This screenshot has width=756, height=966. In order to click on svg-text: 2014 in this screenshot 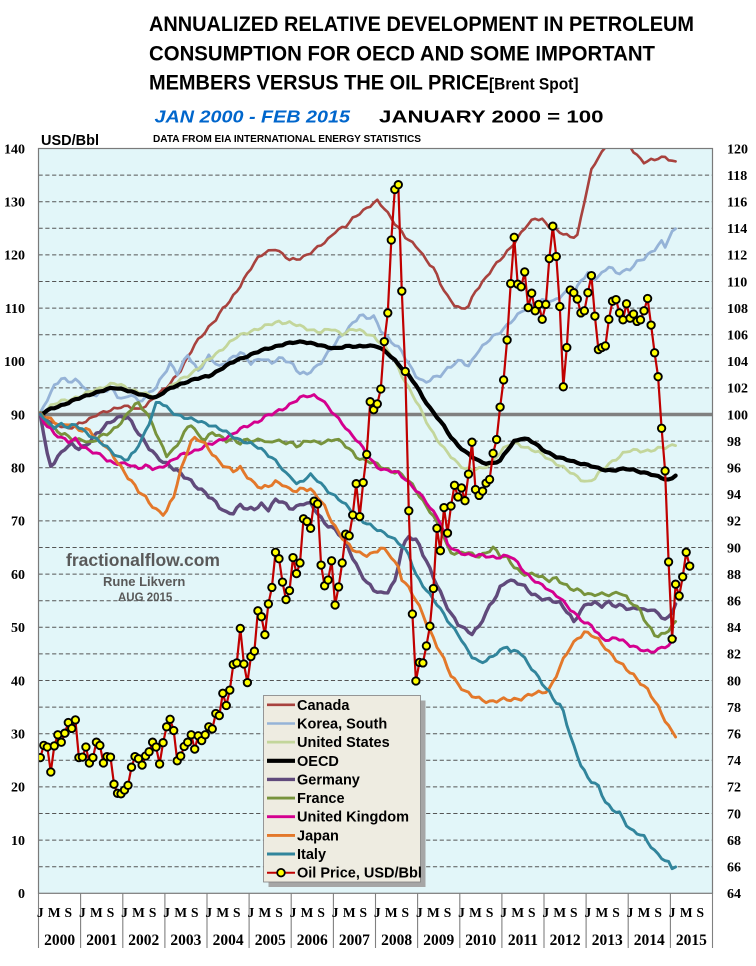, I will do `click(649, 940)`.